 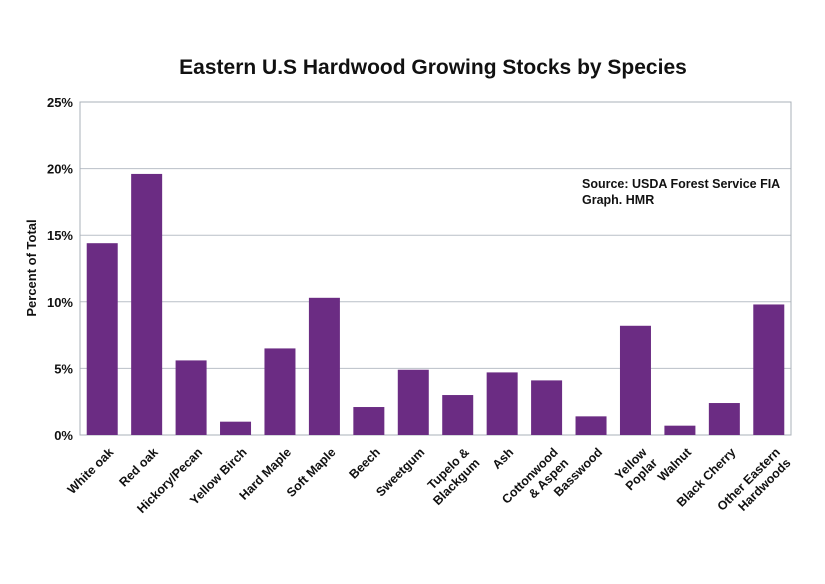 What do you see at coordinates (91, 471) in the screenshot?
I see `x-tick-label: White oak` at bounding box center [91, 471].